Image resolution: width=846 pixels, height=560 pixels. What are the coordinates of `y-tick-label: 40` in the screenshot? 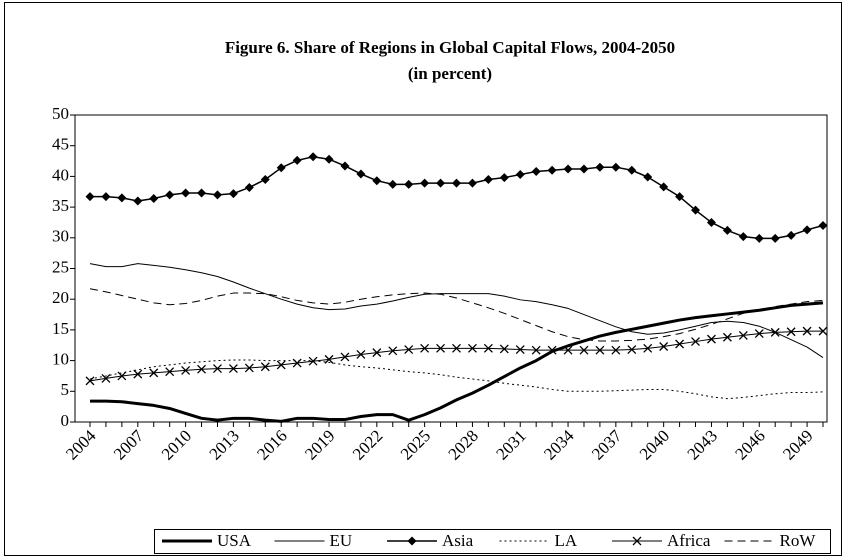 It's located at (60, 174).